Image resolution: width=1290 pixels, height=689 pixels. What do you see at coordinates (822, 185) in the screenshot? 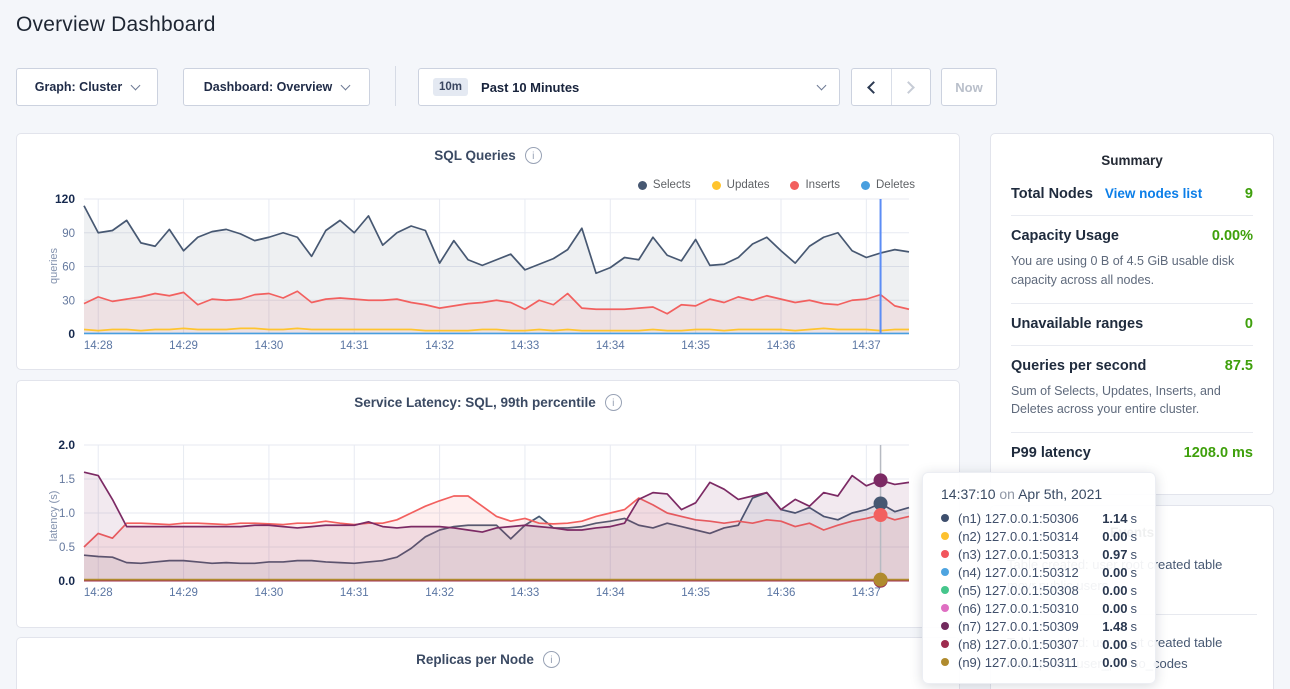
I see `legend-label: Inserts` at bounding box center [822, 185].